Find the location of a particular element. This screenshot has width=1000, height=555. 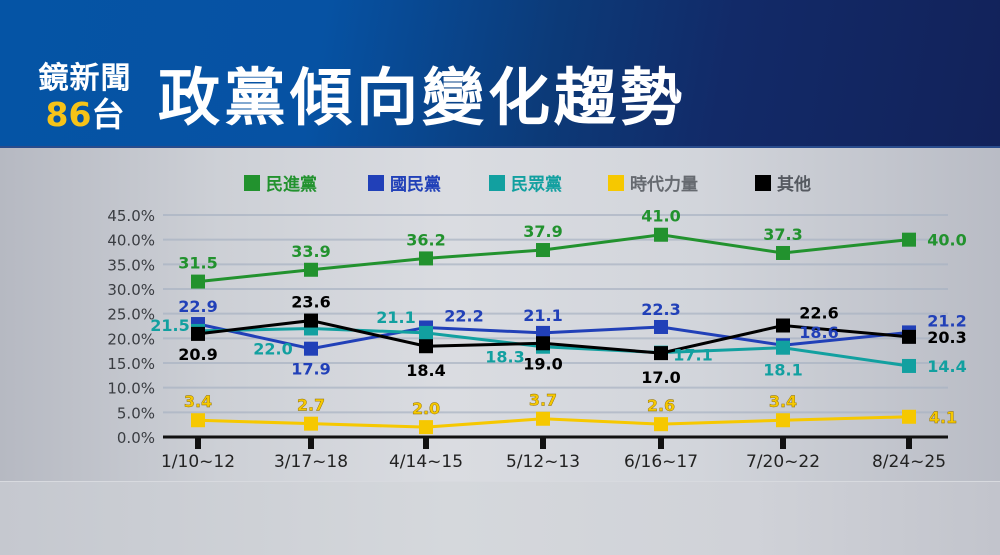

data-label: 17.1 is located at coordinates (692, 355).